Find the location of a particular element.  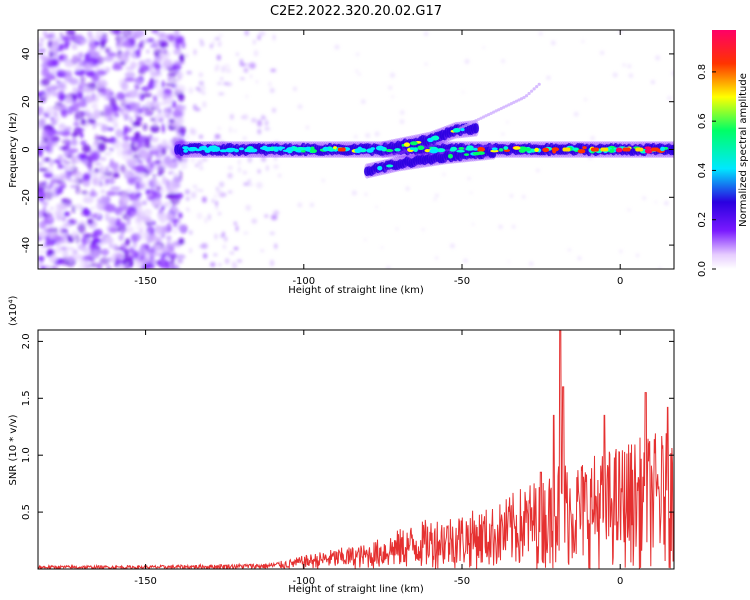

spectrogram-xlabel: Height of straight line (km) is located at coordinates (356, 290).